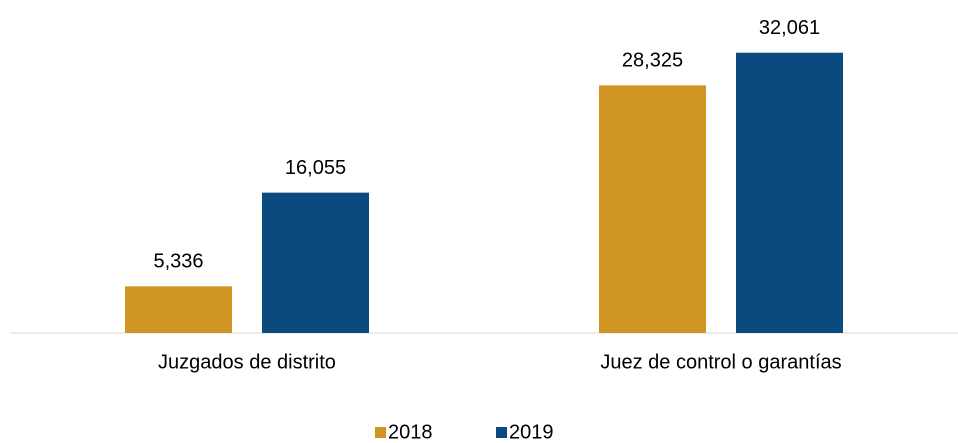  I want to click on legend-label: 2019, so click(531, 432).